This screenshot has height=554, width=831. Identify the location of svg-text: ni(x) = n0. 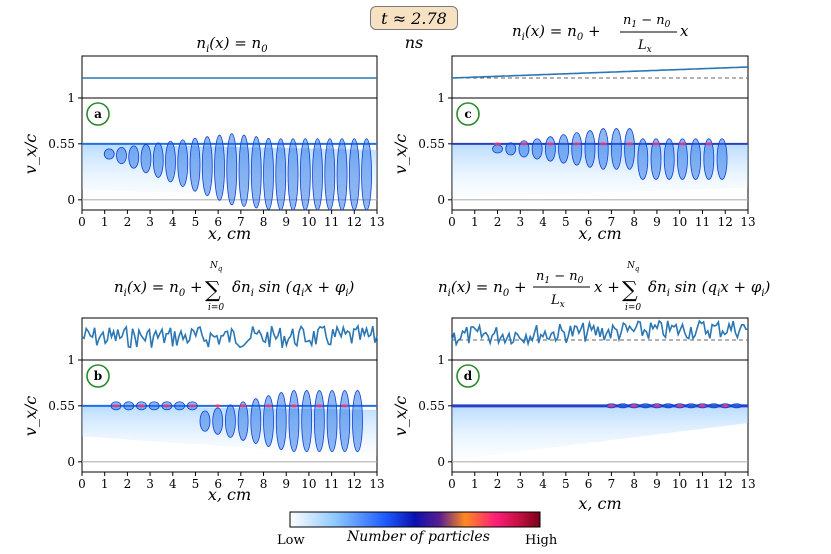
(232, 44).